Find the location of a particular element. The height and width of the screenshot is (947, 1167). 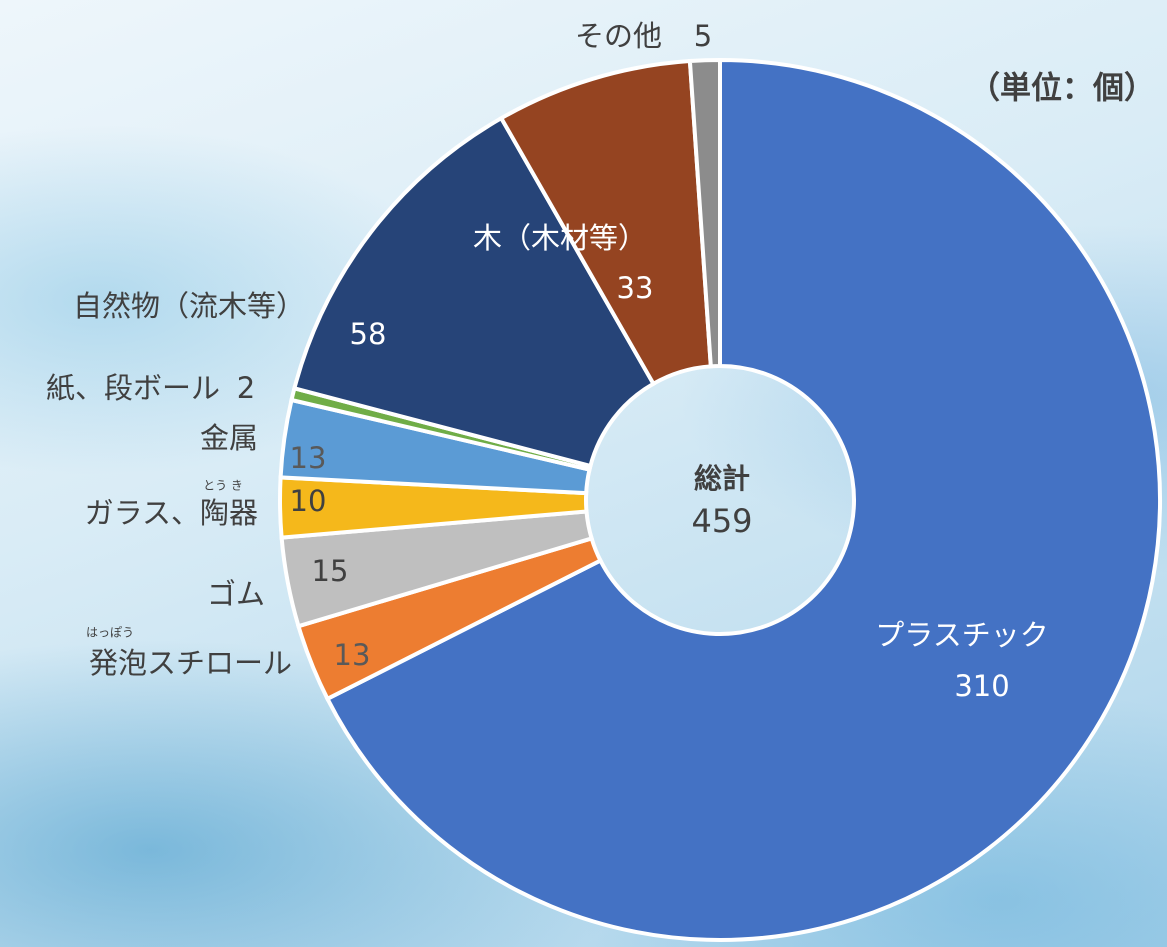

value-label: 5 is located at coordinates (703, 36).